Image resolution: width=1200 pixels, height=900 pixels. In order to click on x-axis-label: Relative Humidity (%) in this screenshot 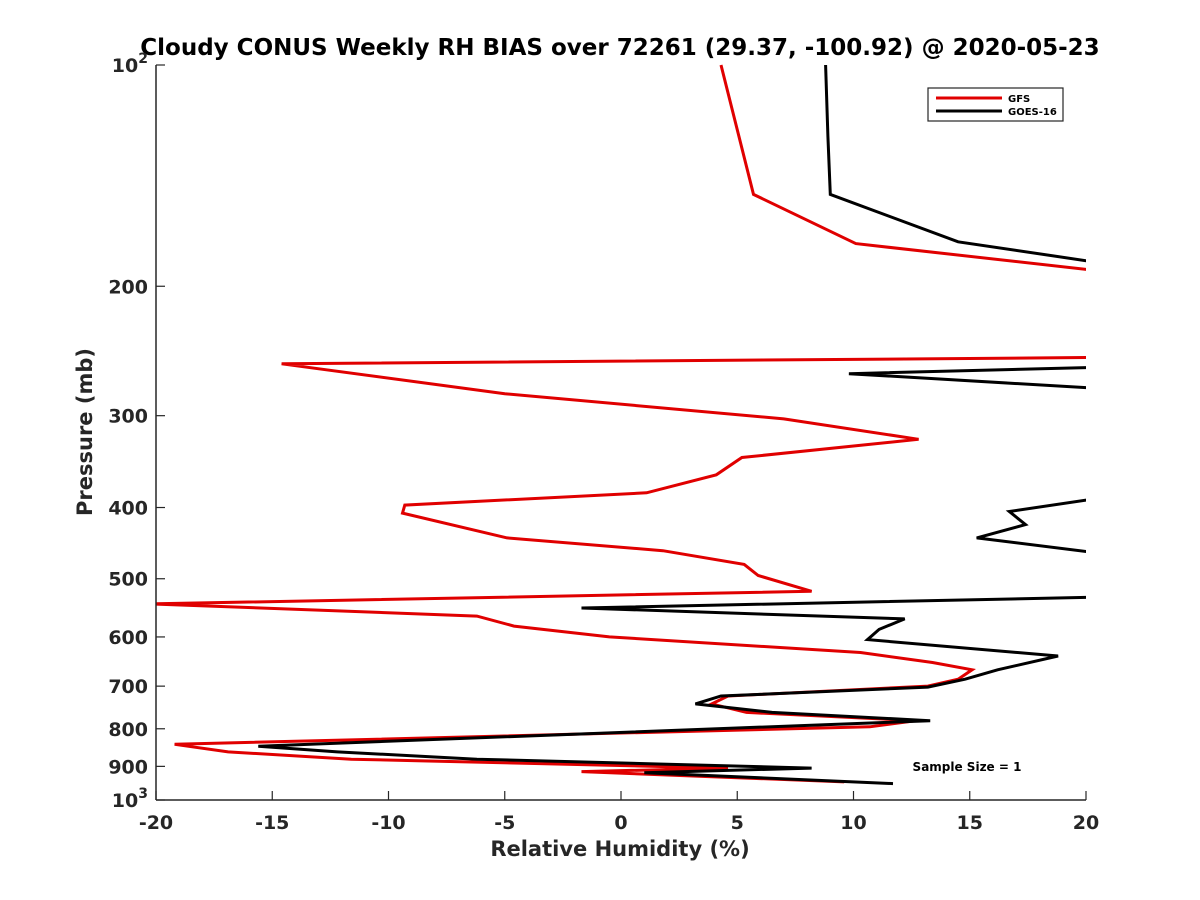, I will do `click(619, 849)`.